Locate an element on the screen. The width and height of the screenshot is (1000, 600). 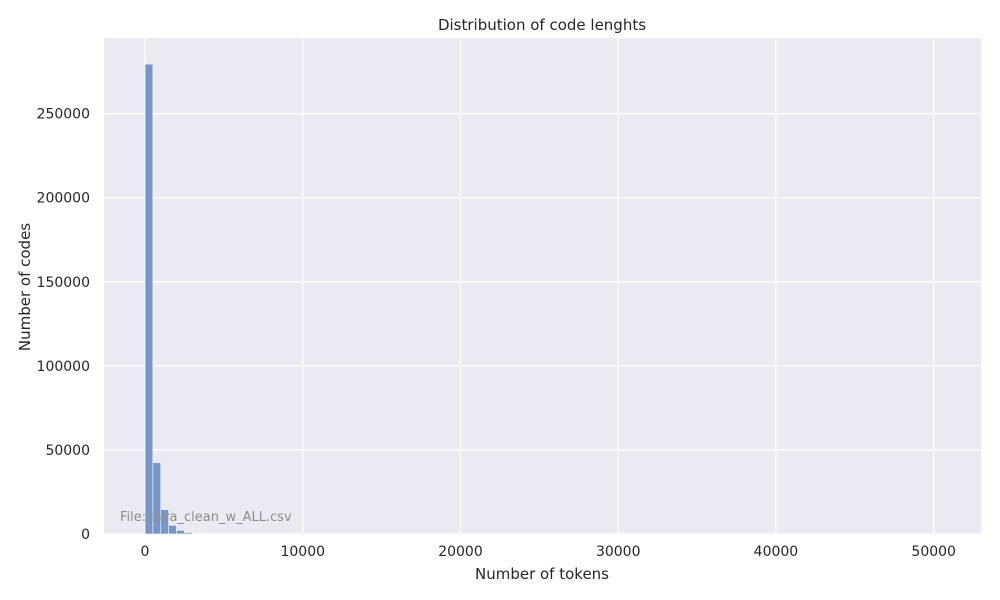
chart-title: Distribution of code lenghts is located at coordinates (542, 25).